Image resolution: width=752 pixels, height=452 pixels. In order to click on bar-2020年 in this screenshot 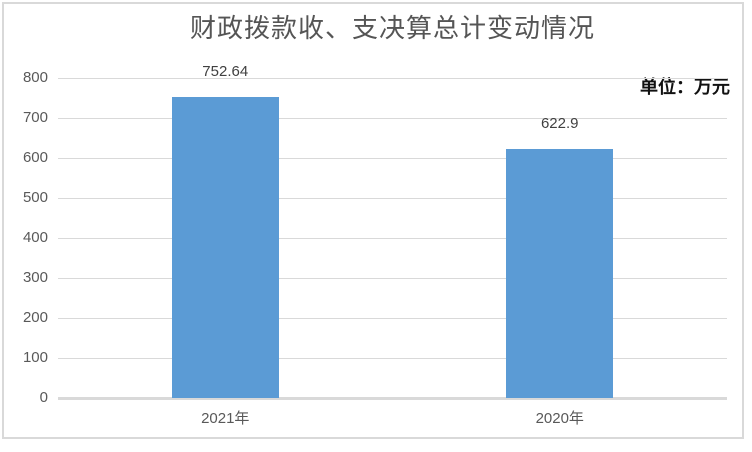, I will do `click(560, 273)`.